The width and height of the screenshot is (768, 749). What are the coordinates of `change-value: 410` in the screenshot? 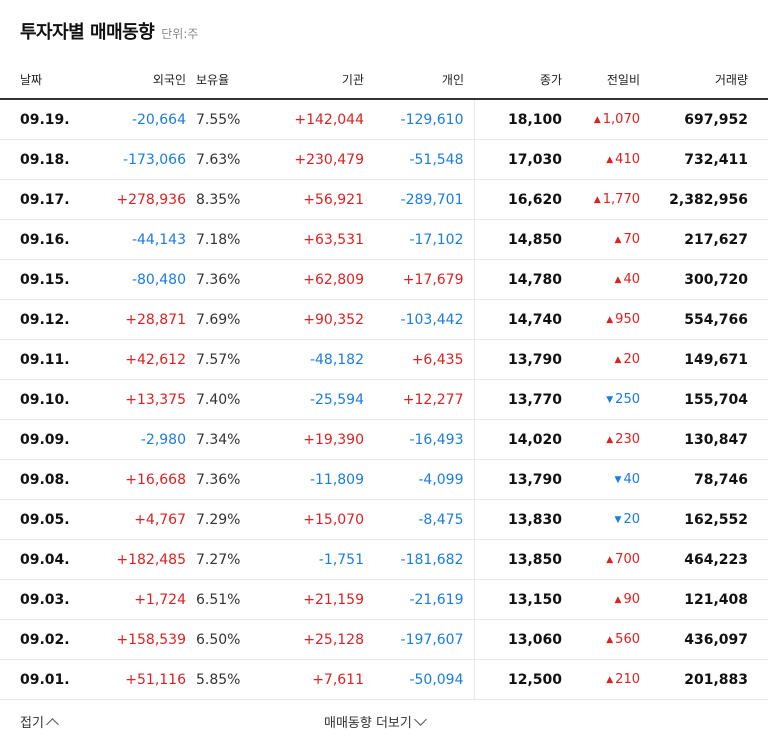 It's located at (627, 159).